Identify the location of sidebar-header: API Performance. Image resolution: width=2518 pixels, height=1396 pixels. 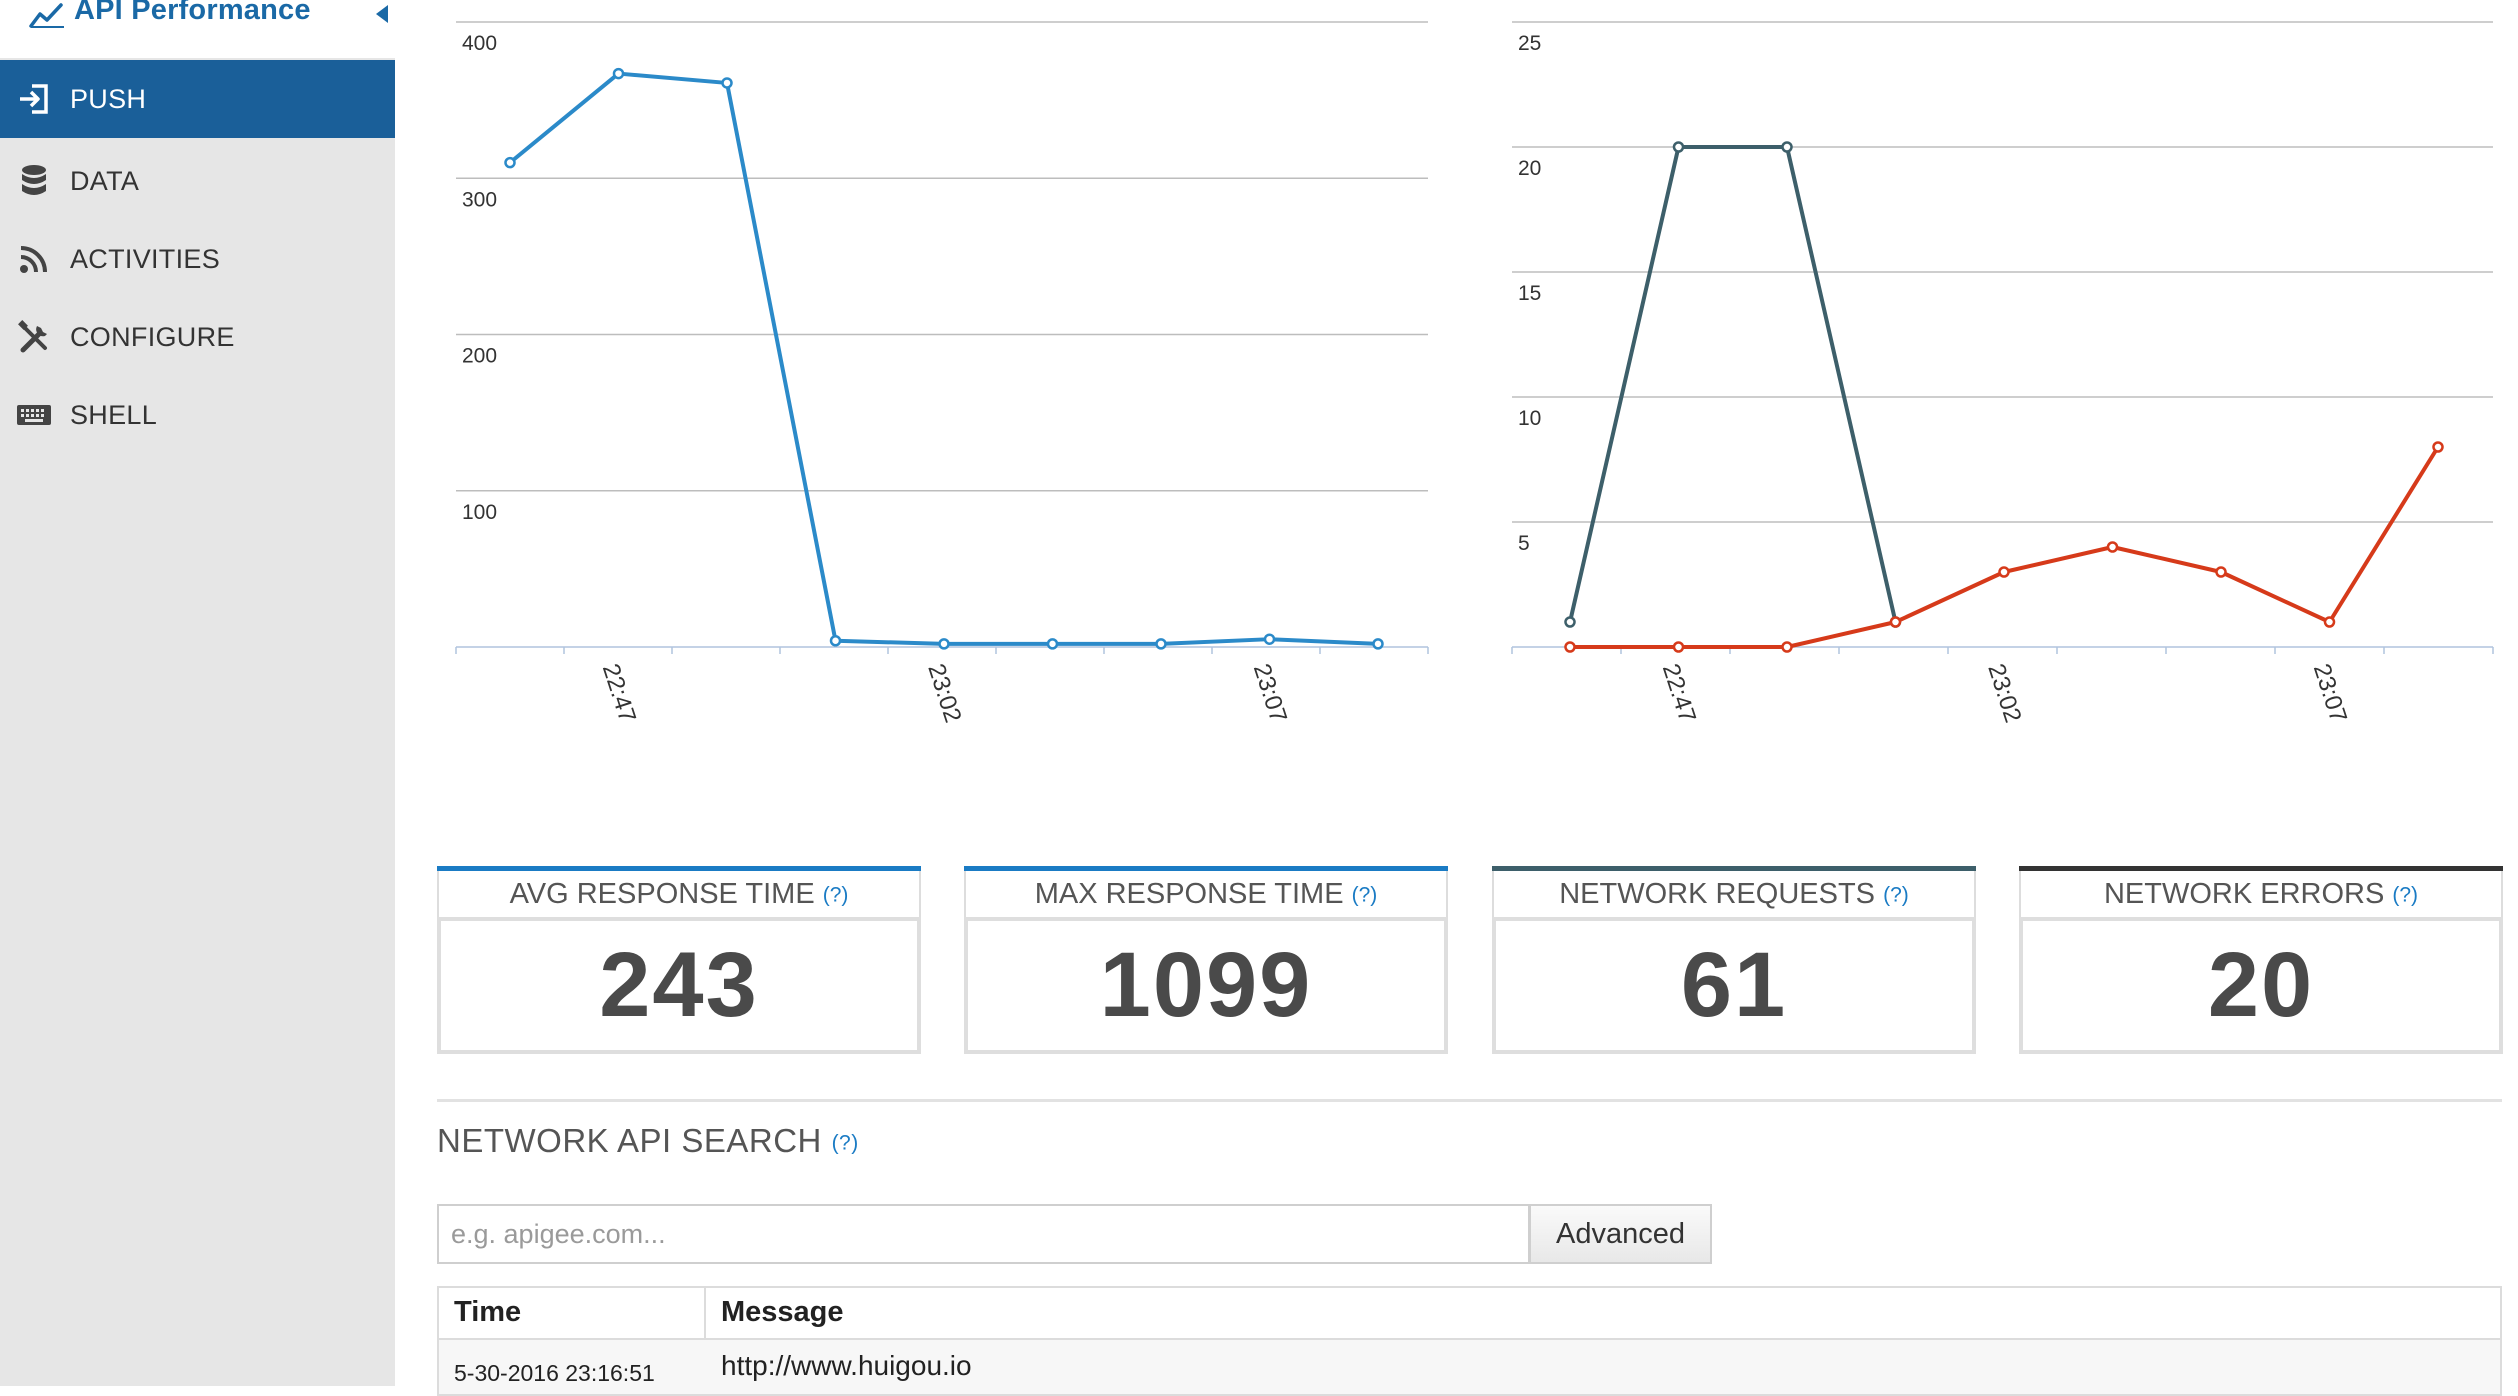
(197, 29).